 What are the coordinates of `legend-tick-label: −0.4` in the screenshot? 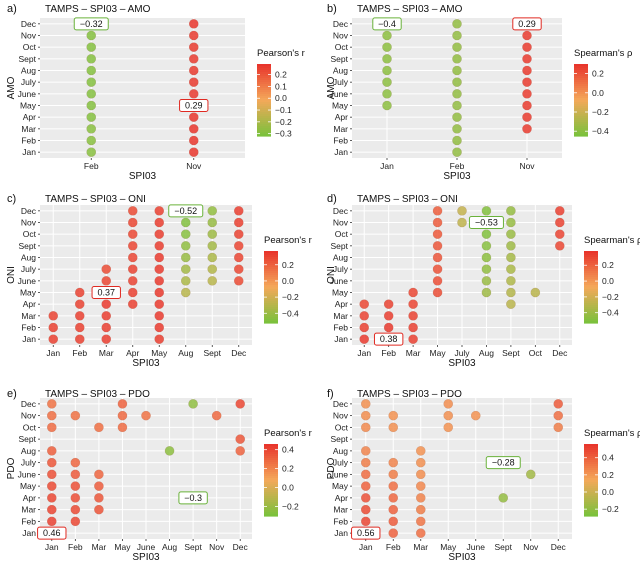 It's located at (600, 131).